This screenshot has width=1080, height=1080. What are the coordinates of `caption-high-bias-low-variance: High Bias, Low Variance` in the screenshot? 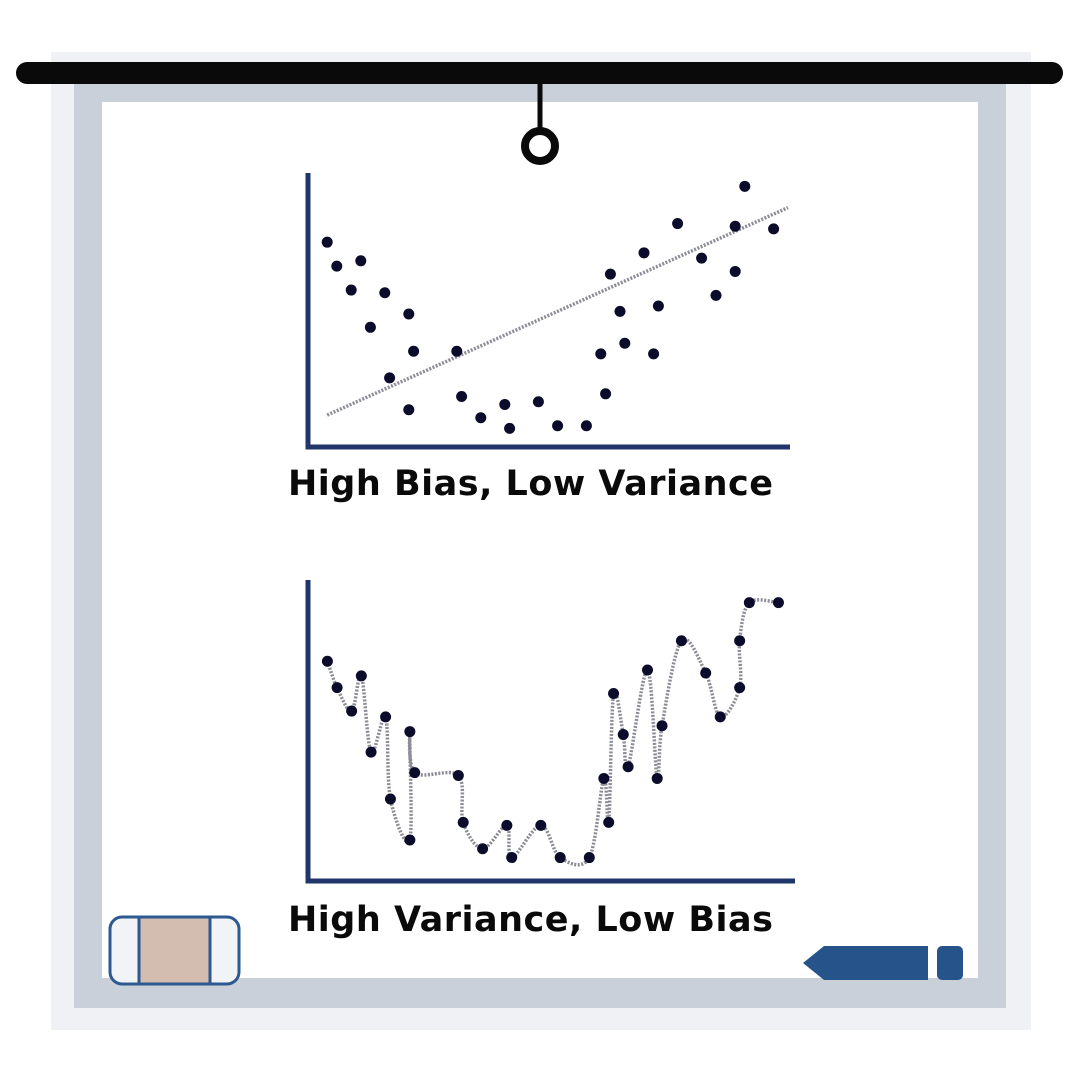 It's located at (531, 484).